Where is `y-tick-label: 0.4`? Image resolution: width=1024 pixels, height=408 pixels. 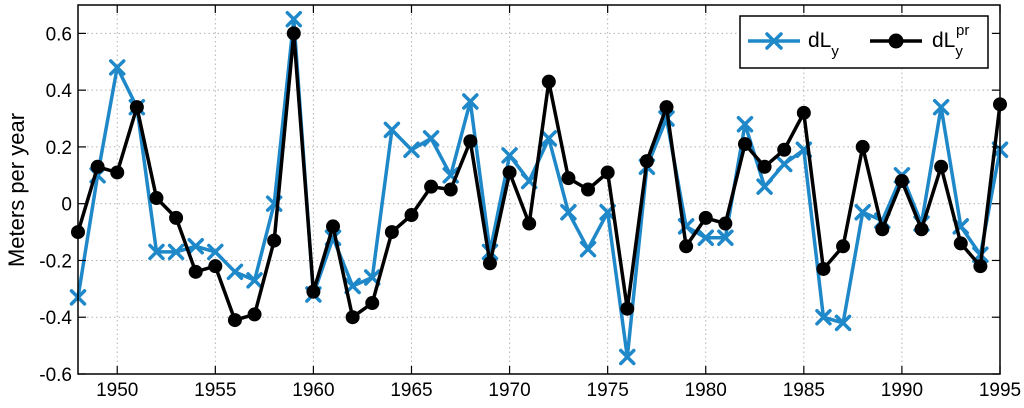
y-tick-label: 0.4 is located at coordinates (59, 91).